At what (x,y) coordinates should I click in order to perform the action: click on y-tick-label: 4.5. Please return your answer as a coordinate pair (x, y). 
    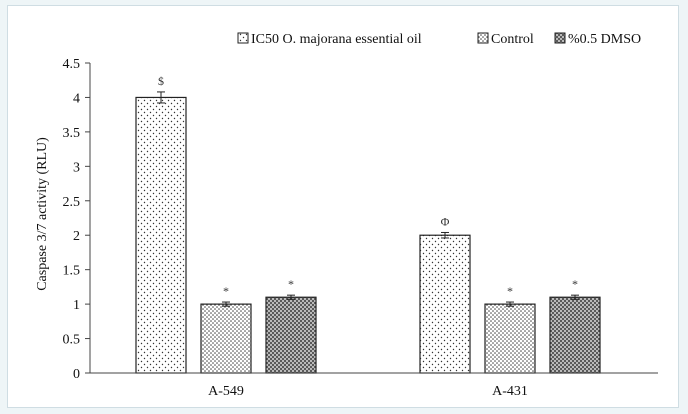
    Looking at the image, I should click on (72, 64).